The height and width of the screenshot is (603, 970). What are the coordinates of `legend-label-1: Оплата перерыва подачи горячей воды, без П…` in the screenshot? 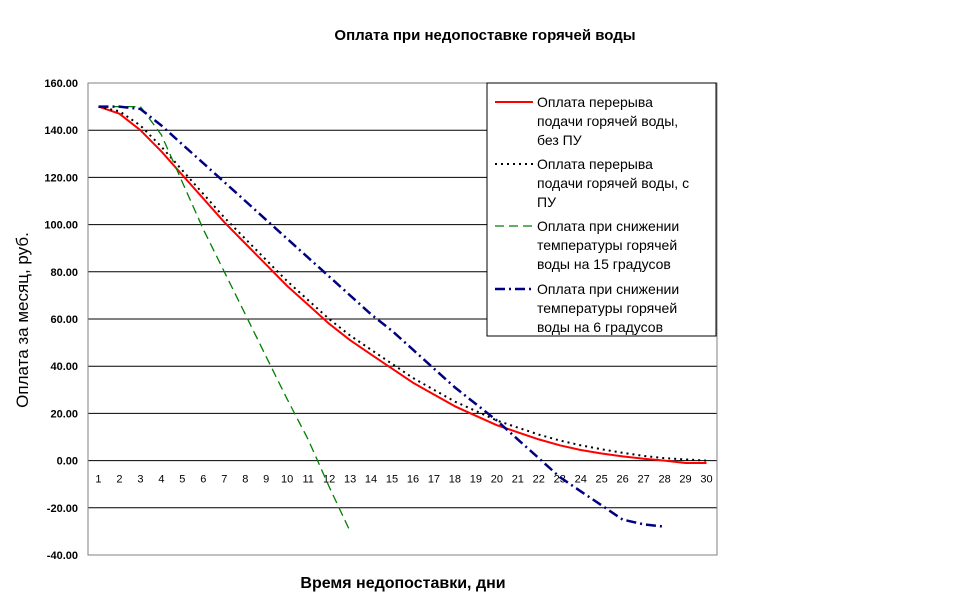 It's located at (607, 121).